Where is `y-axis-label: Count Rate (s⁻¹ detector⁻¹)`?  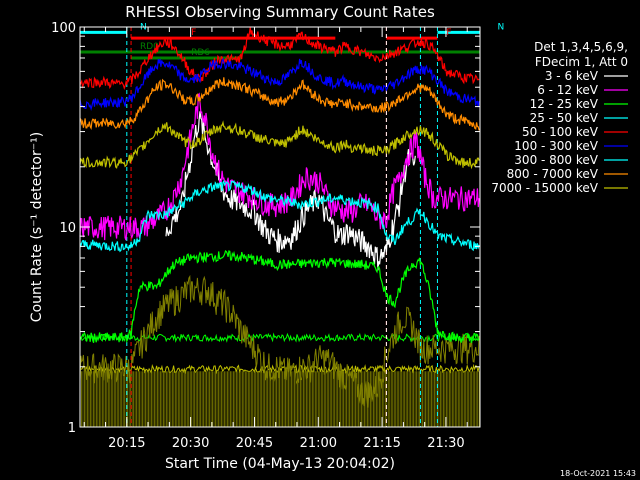 y-axis-label: Count Rate (s⁻¹ detector⁻¹) is located at coordinates (37, 227).